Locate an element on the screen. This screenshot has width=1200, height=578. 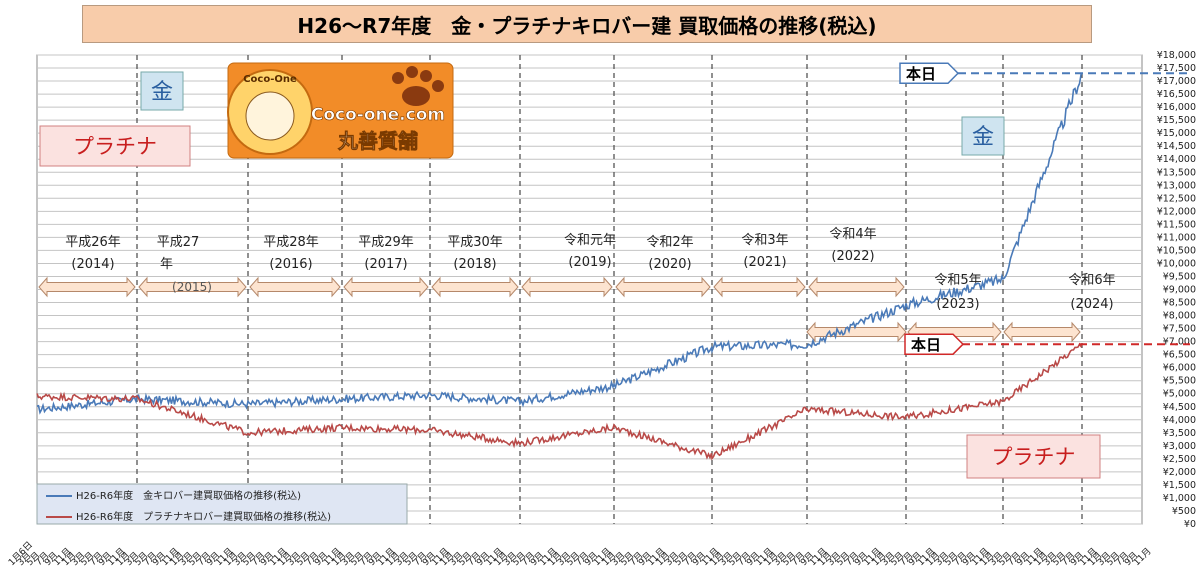
era-label: (2020) is located at coordinates (669, 264).